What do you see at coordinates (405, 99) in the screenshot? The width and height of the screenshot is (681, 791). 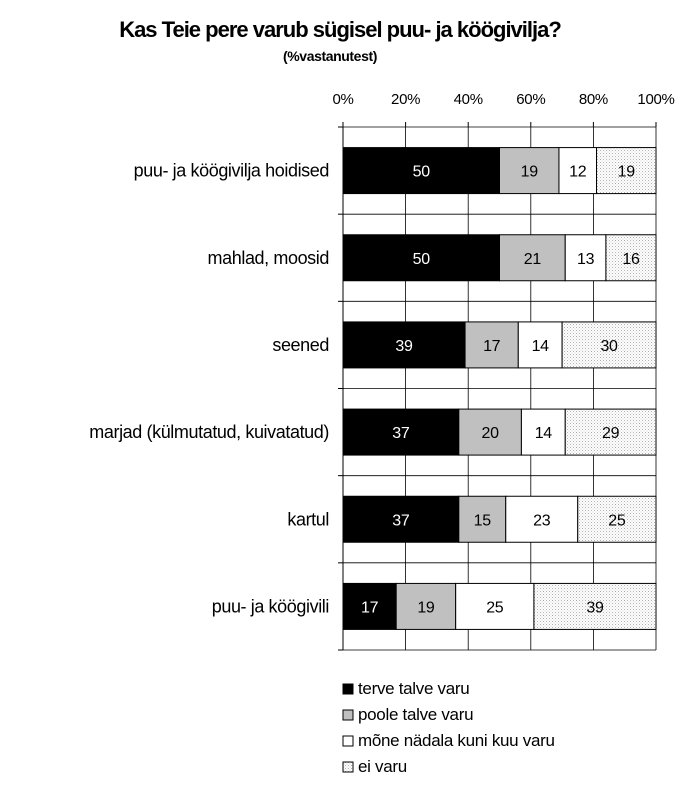 I see `x-tick-label: 20%` at bounding box center [405, 99].